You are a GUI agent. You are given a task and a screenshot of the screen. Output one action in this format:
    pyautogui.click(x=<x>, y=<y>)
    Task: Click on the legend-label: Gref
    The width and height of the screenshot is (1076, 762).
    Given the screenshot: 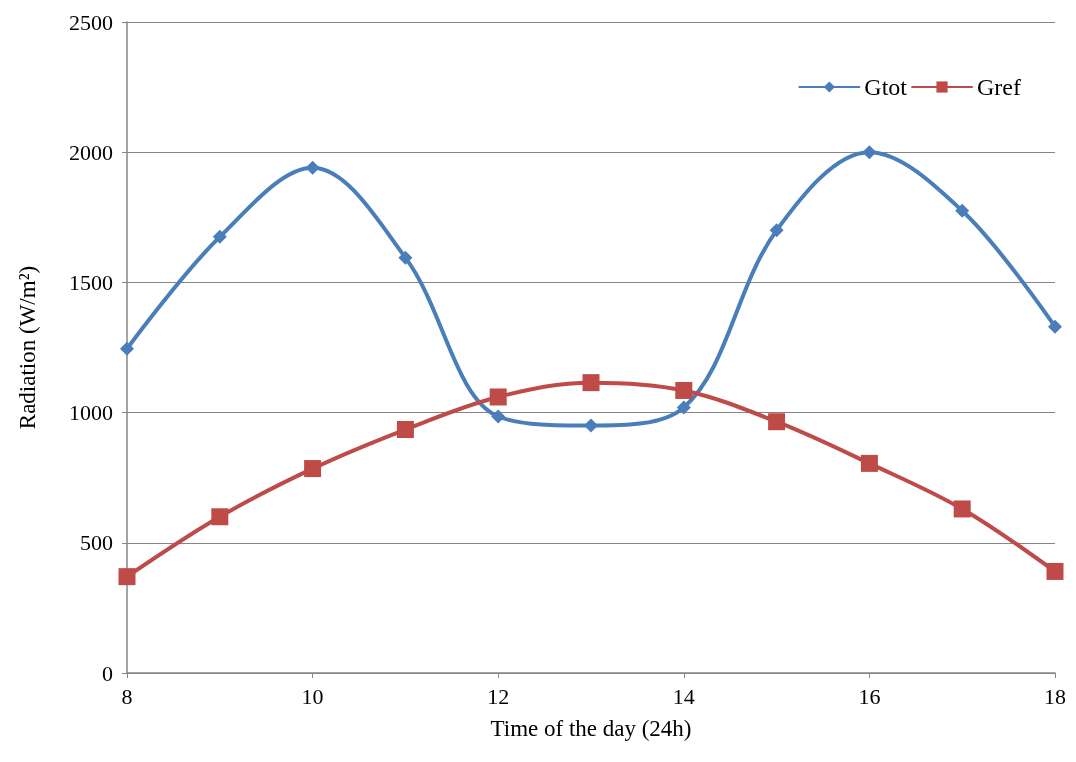 What is the action you would take?
    pyautogui.click(x=999, y=87)
    